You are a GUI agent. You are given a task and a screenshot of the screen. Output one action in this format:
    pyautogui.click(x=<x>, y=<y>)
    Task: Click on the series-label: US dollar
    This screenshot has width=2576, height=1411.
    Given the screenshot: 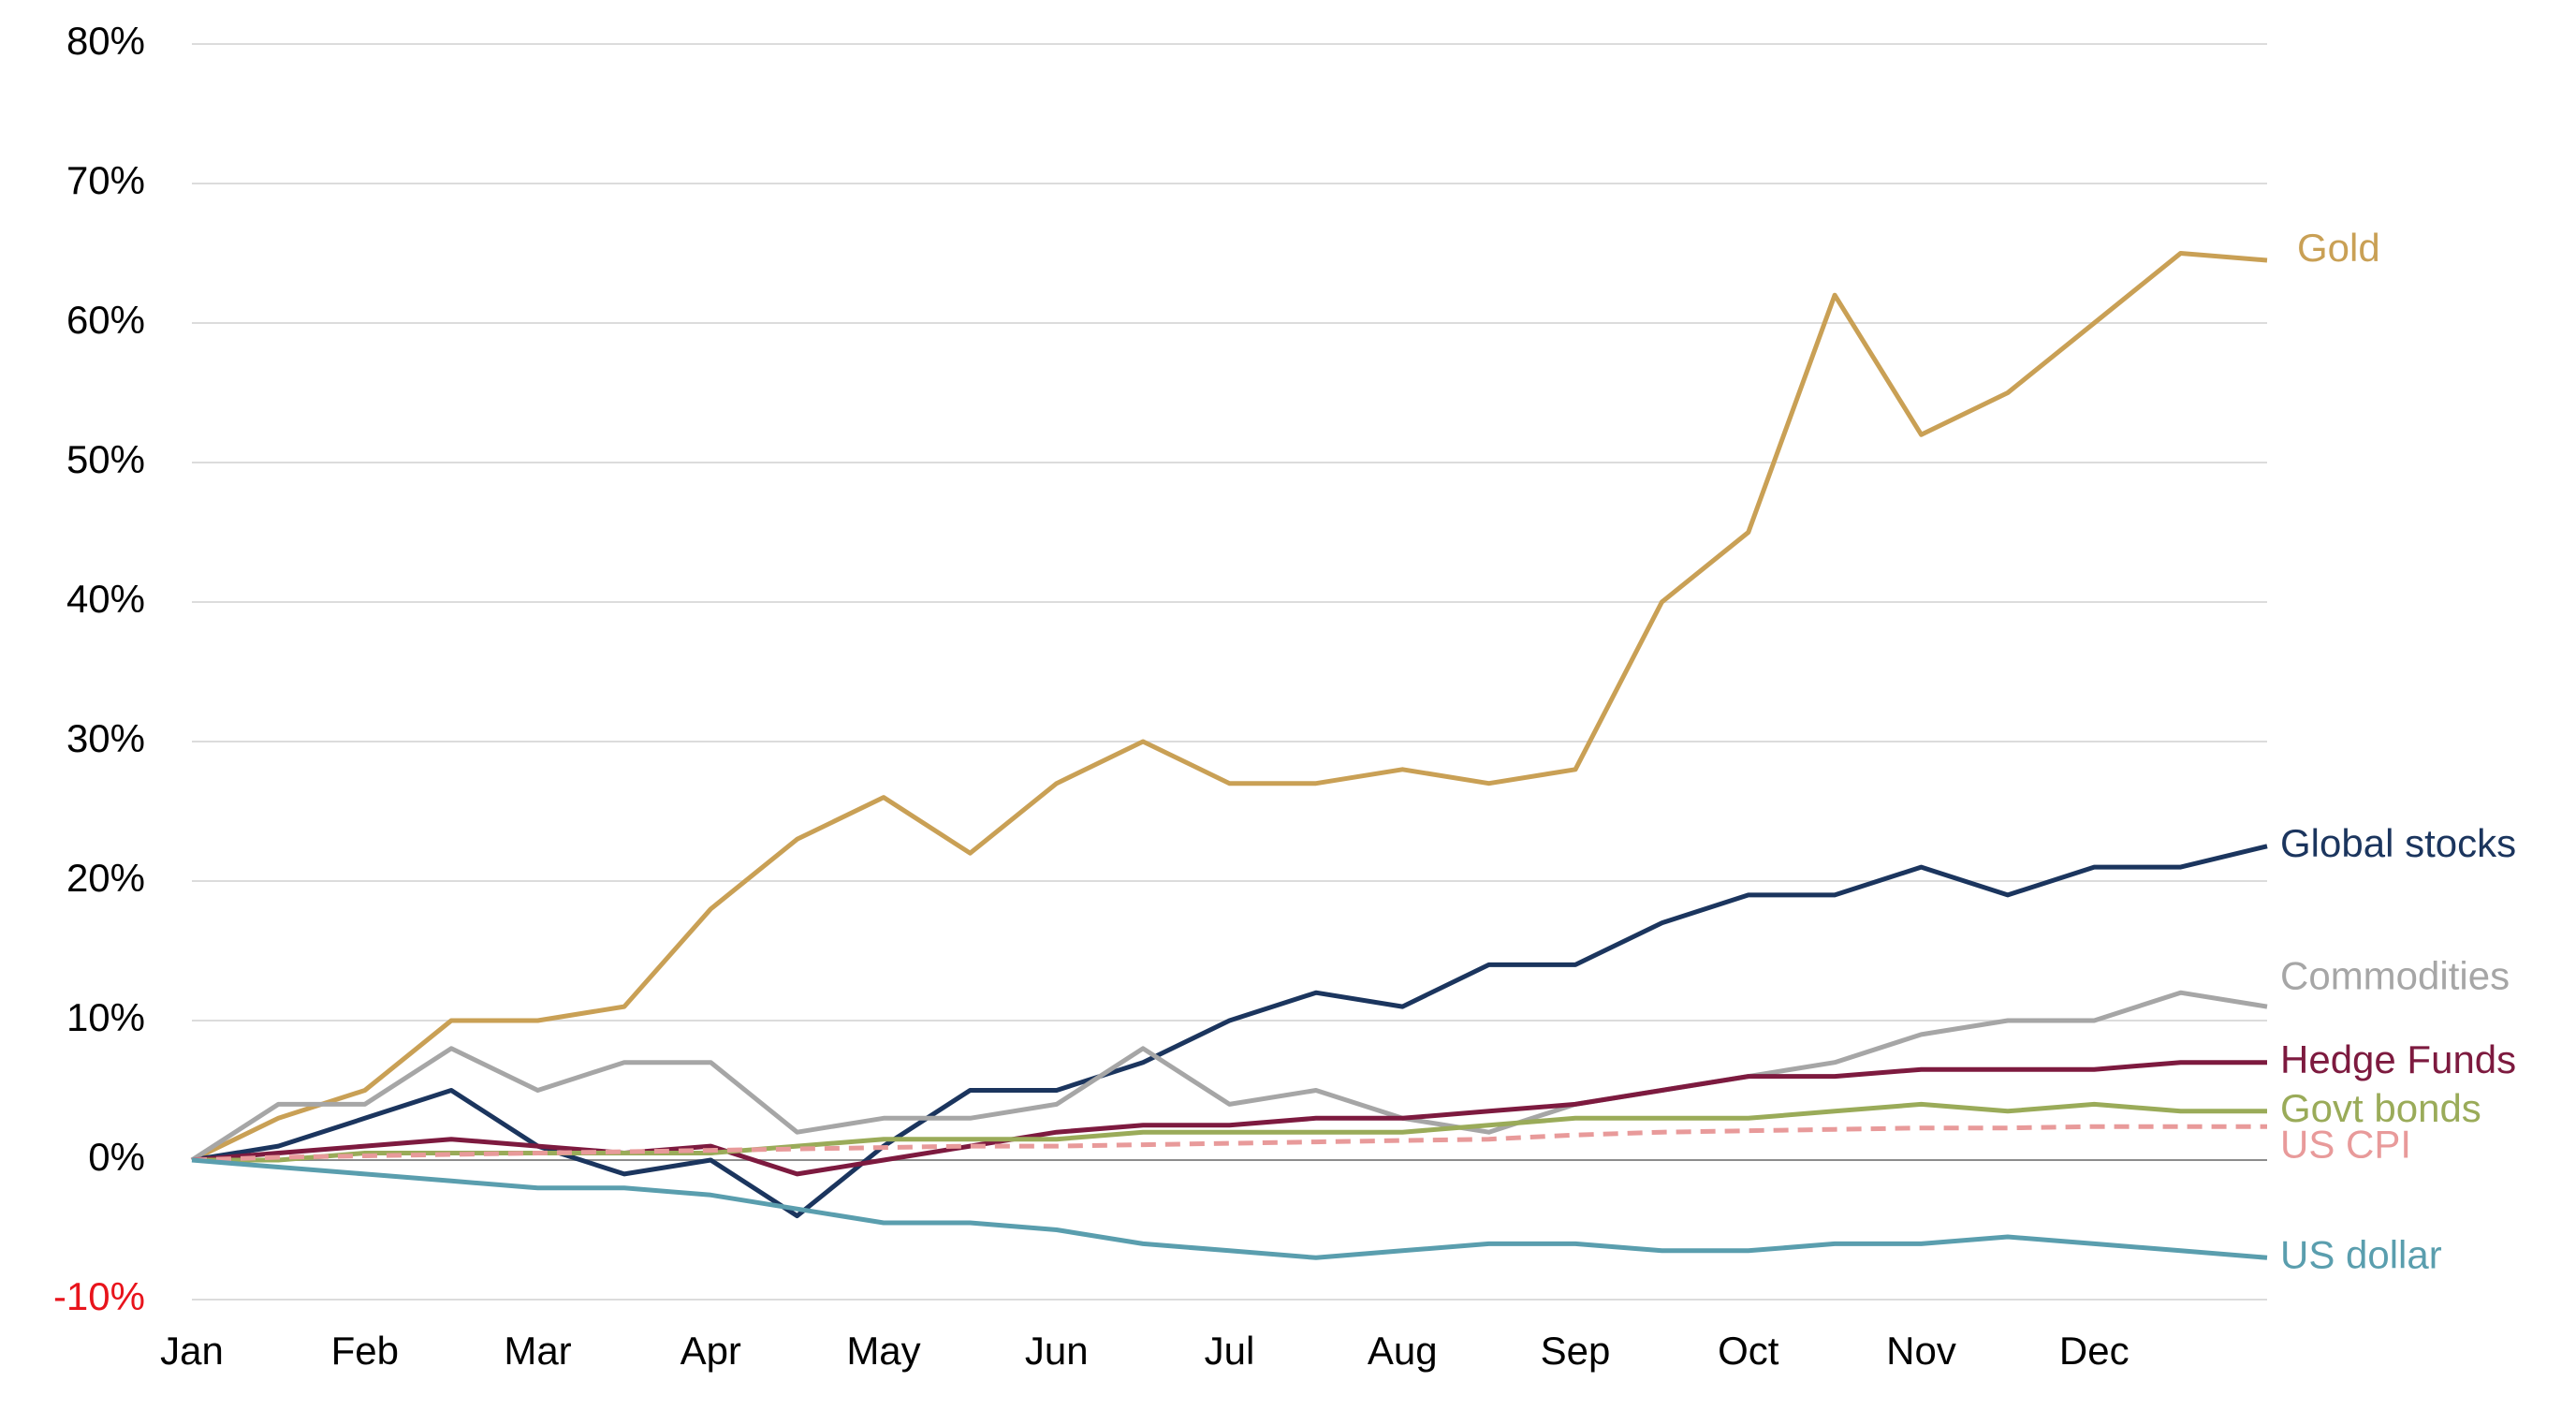 What is the action you would take?
    pyautogui.click(x=2361, y=1254)
    